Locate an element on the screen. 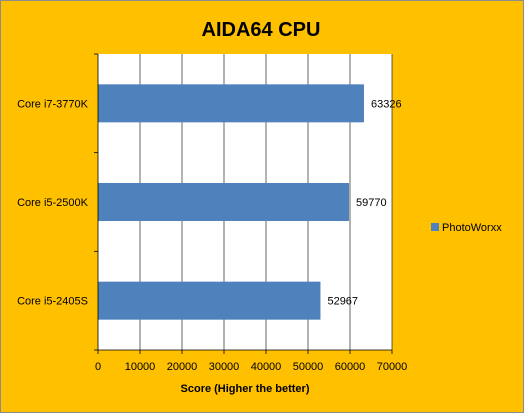 The image size is (524, 413). x-axis-label: Score (Higher the better) is located at coordinates (245, 389).